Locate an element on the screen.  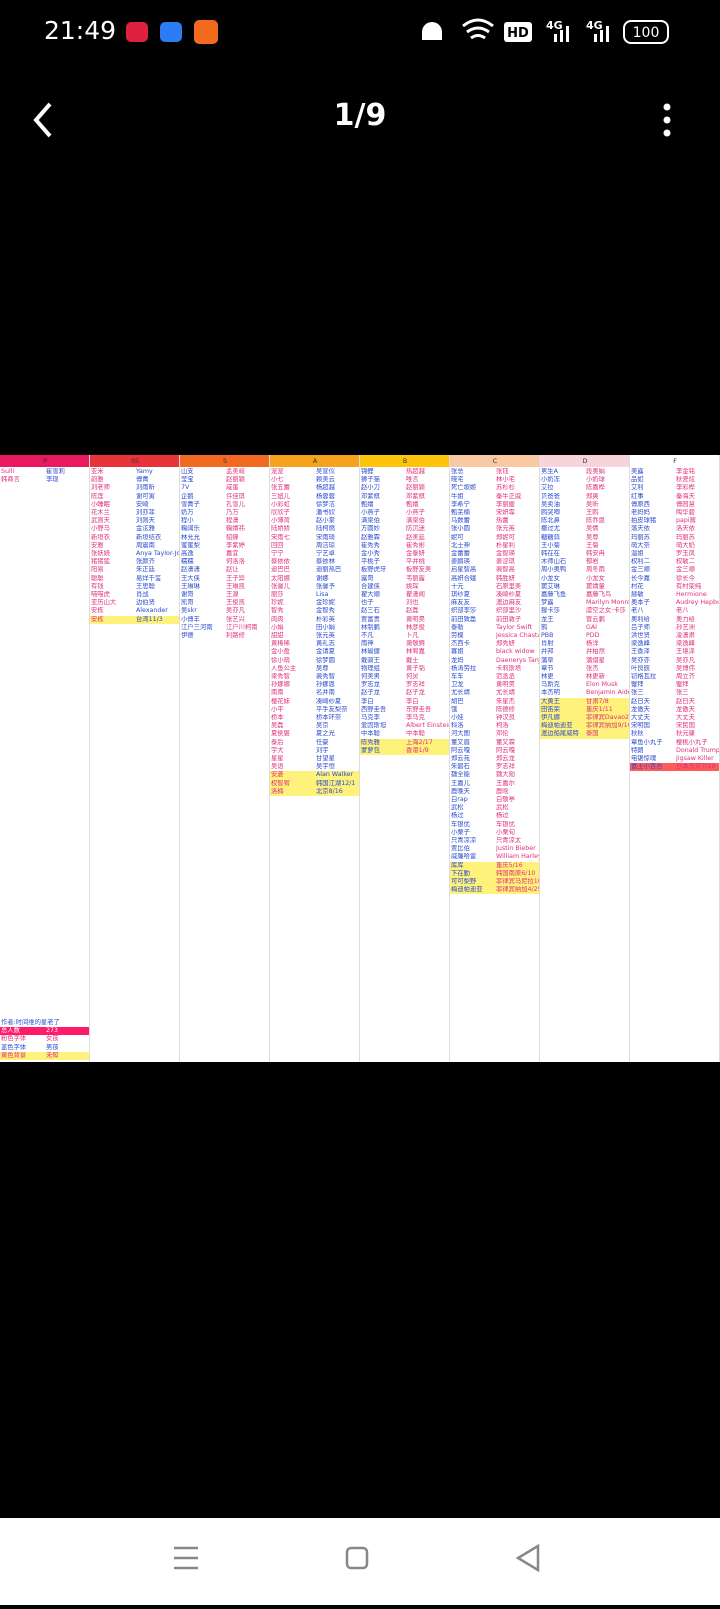
name-cell: 朴彩英 is located at coordinates (325, 619).